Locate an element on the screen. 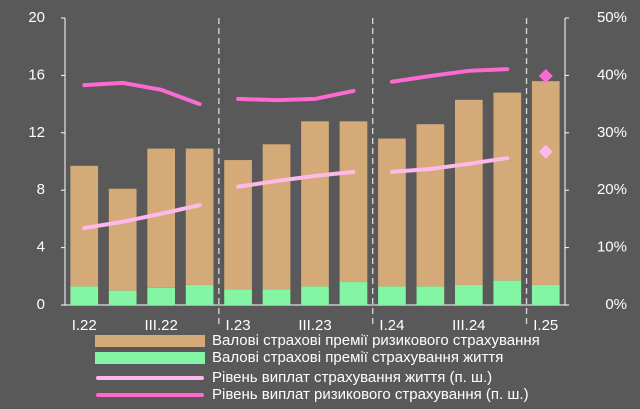 Image resolution: width=640 pixels, height=409 pixels. x-tick-label: I.24 is located at coordinates (391, 325).